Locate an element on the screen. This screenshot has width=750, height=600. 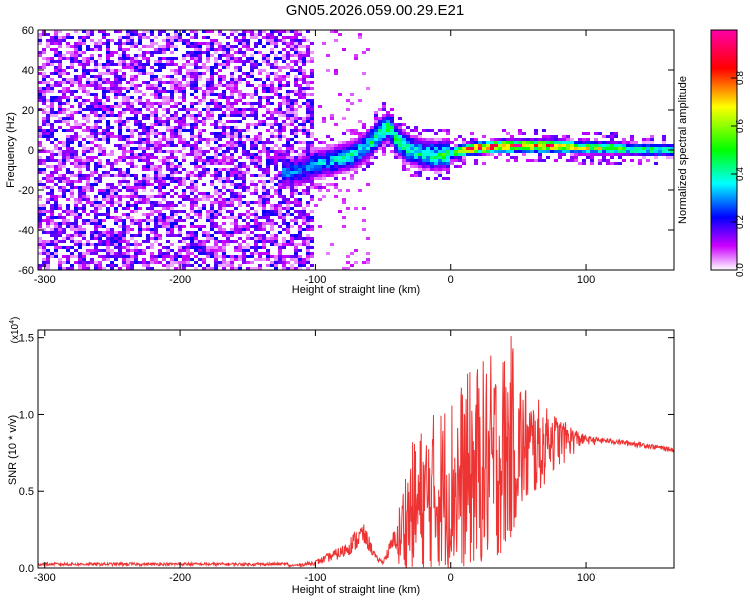
y-tick-label: 0.5 is located at coordinates (26, 492).